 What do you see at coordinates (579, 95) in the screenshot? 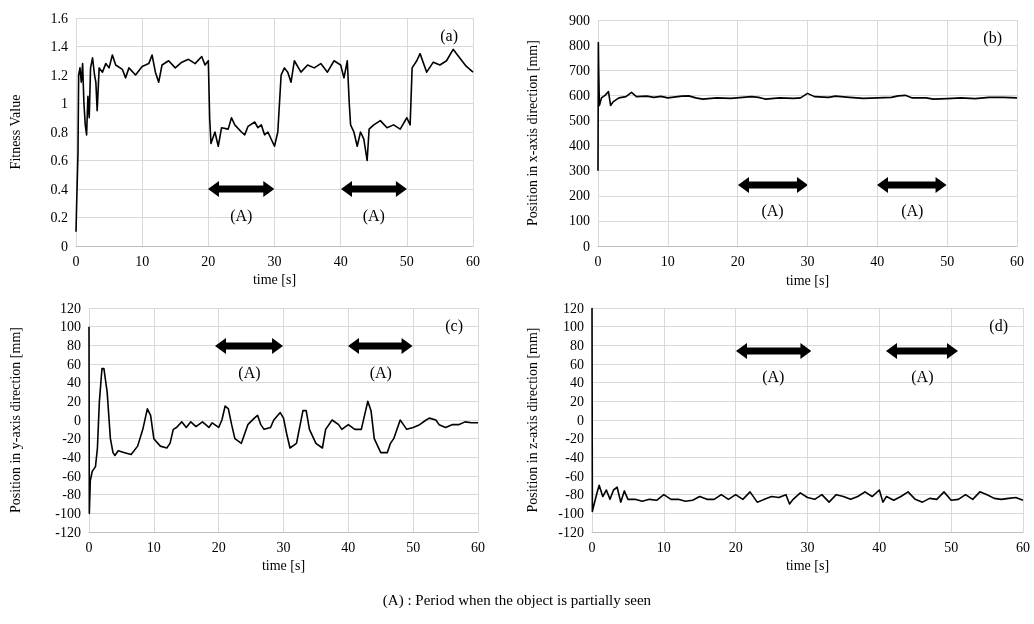
I see `y-tick-label: 600` at bounding box center [579, 95].